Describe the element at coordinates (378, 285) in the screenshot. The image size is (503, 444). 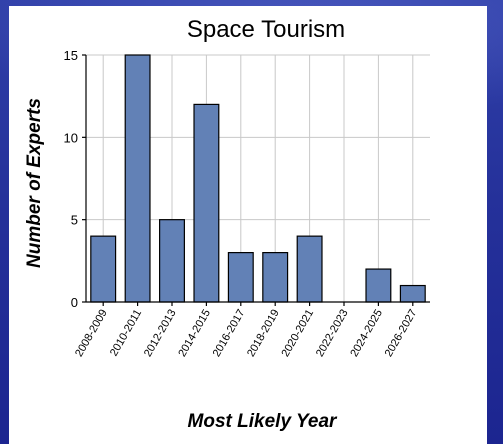
I see `bar-2024-2025` at that location.